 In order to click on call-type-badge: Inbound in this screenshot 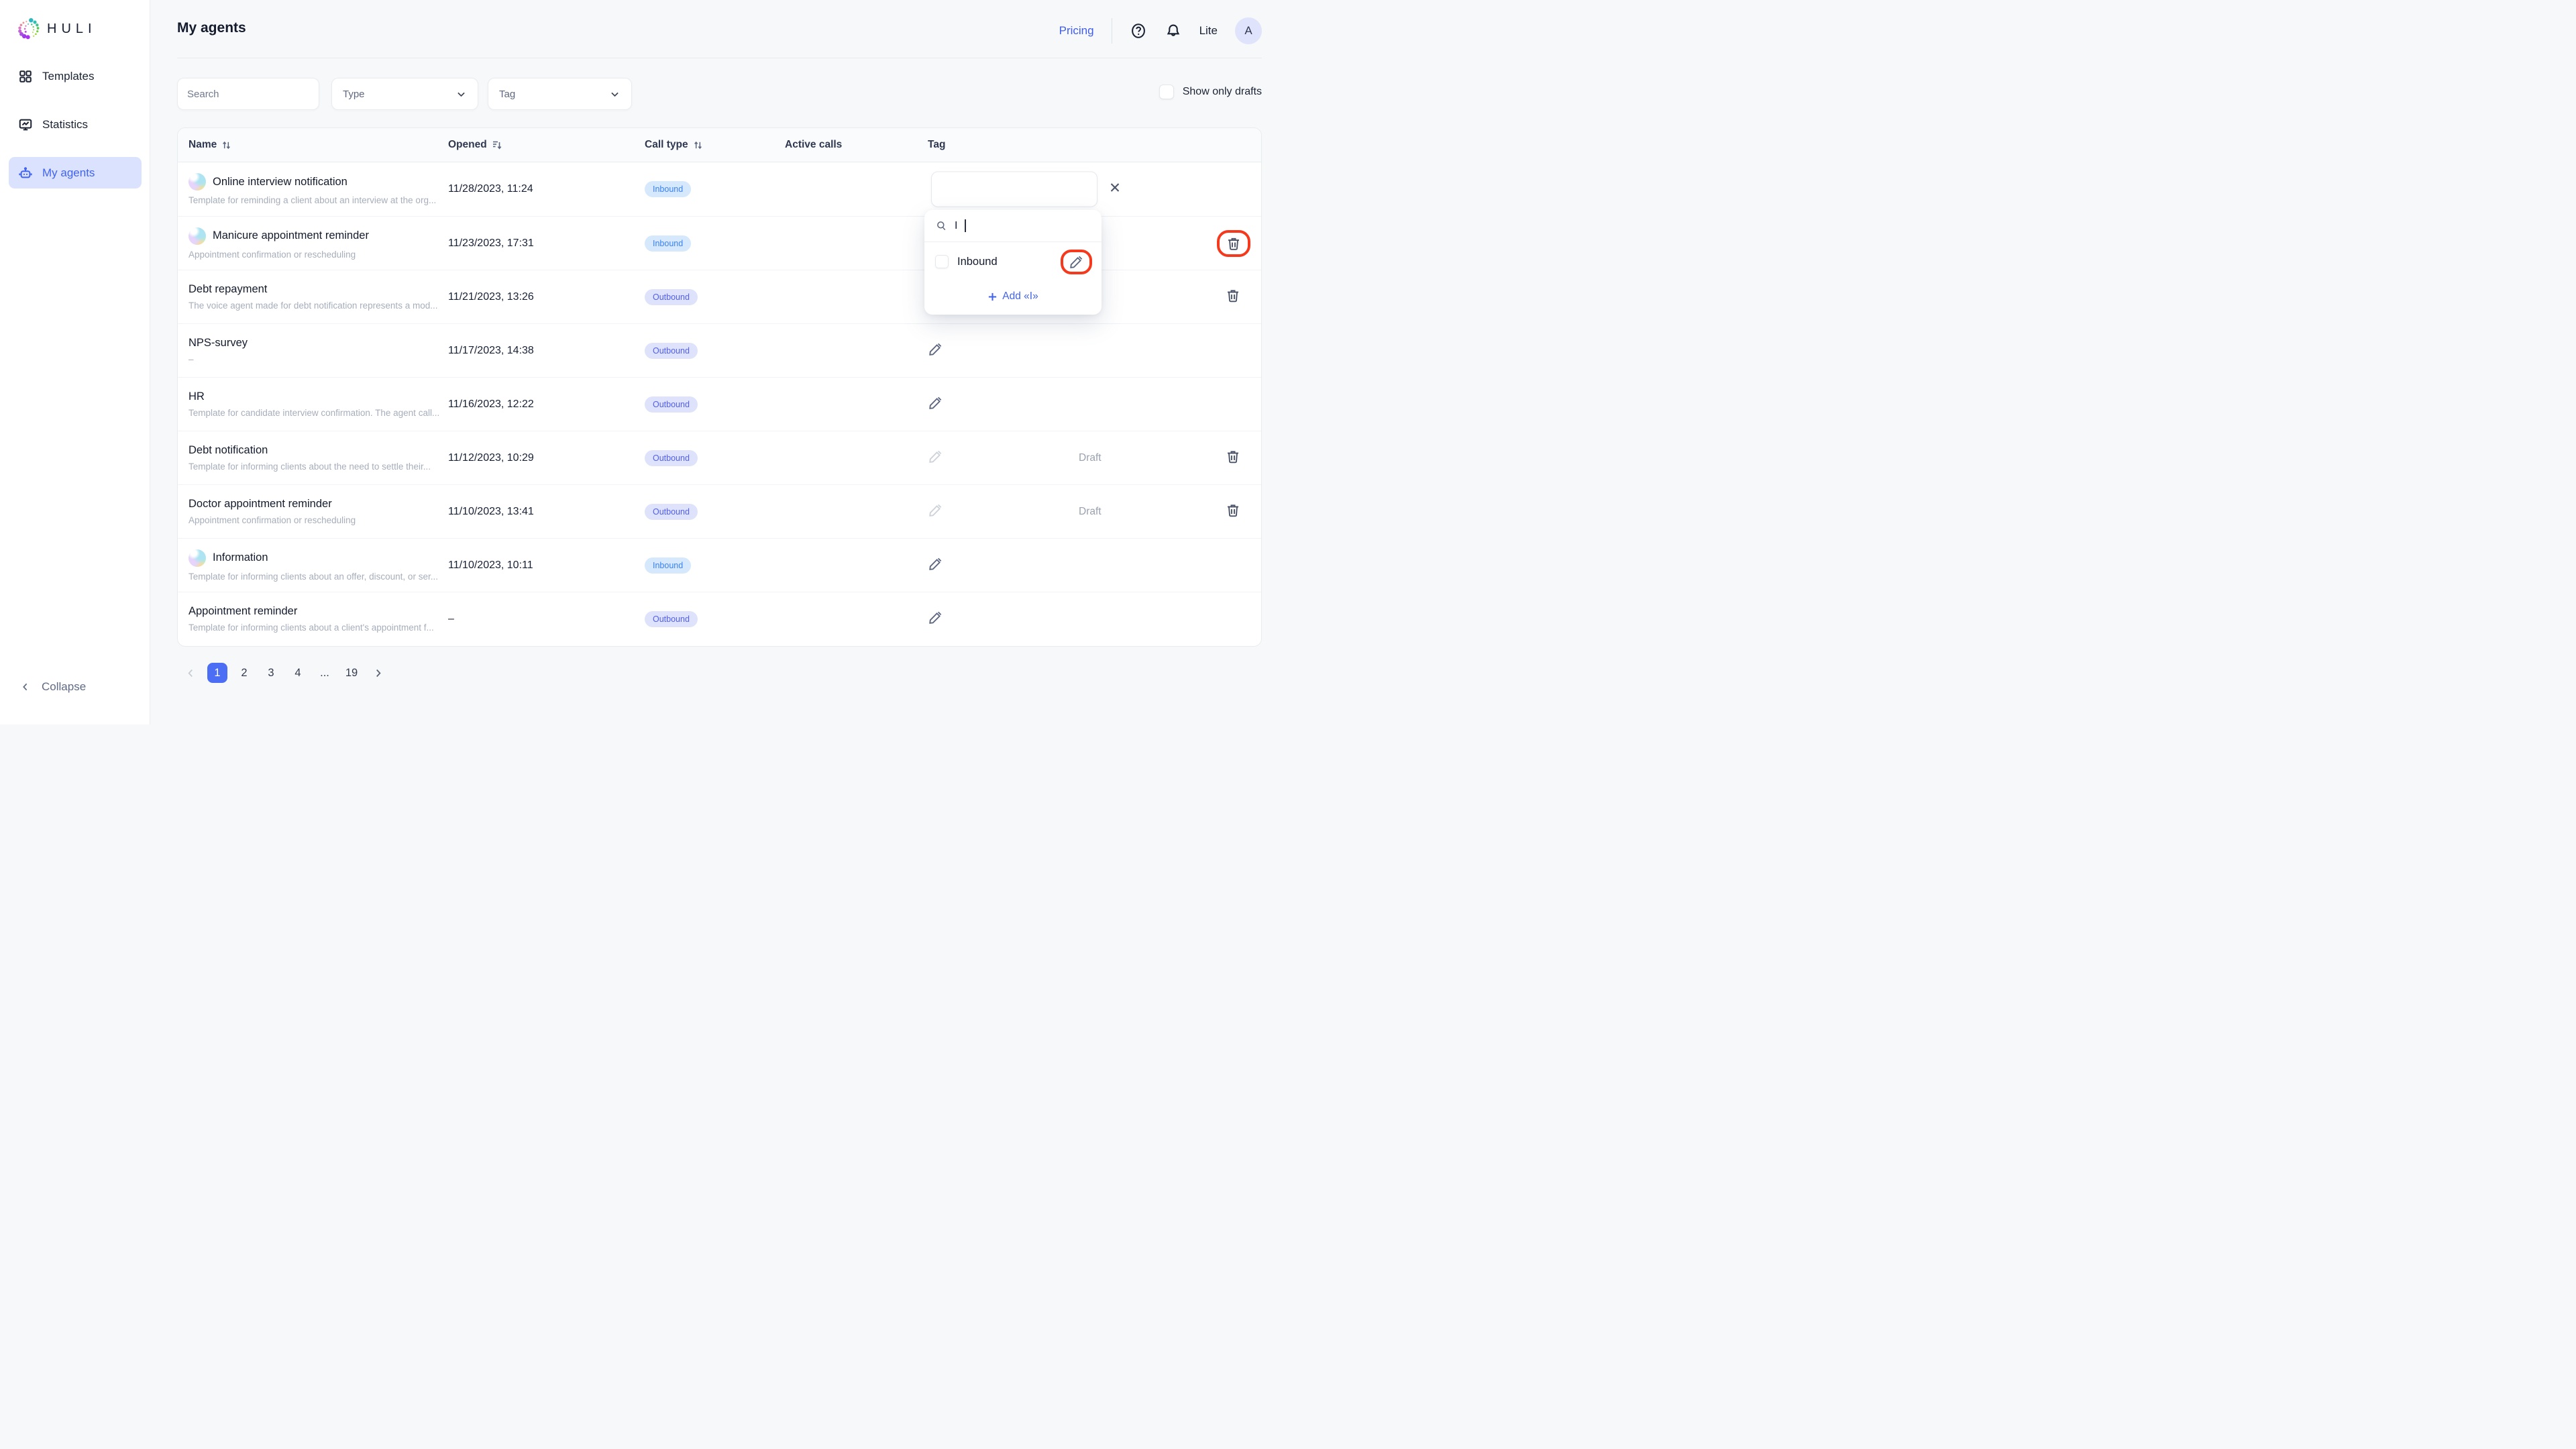, I will do `click(668, 565)`.